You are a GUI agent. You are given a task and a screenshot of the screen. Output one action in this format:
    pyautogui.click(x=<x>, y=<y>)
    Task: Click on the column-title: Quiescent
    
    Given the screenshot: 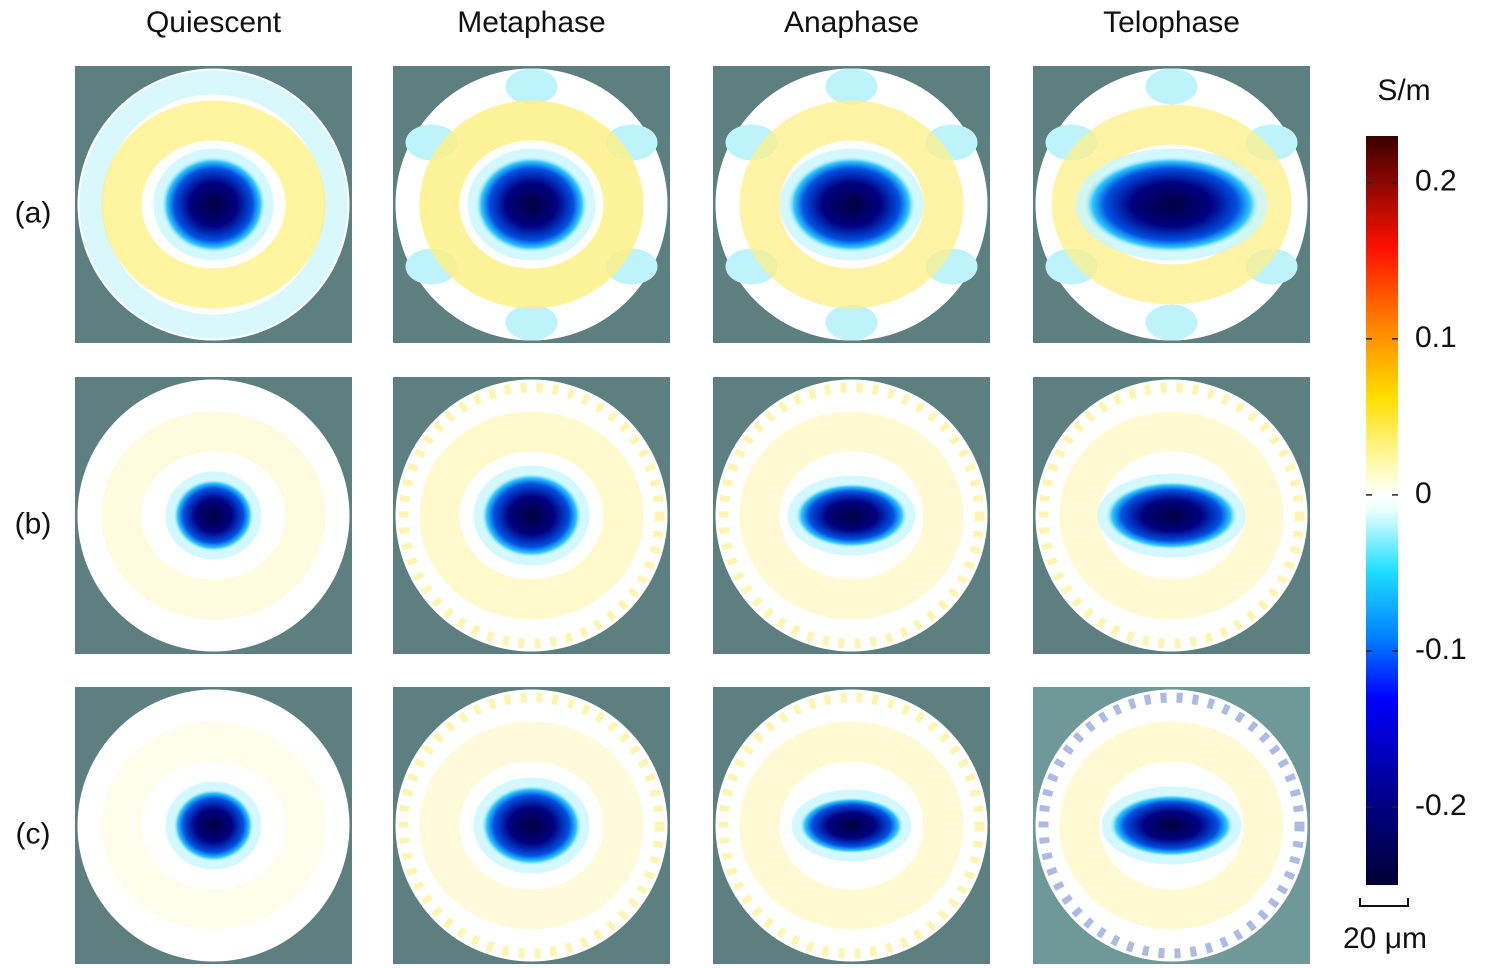 What is the action you would take?
    pyautogui.click(x=214, y=22)
    